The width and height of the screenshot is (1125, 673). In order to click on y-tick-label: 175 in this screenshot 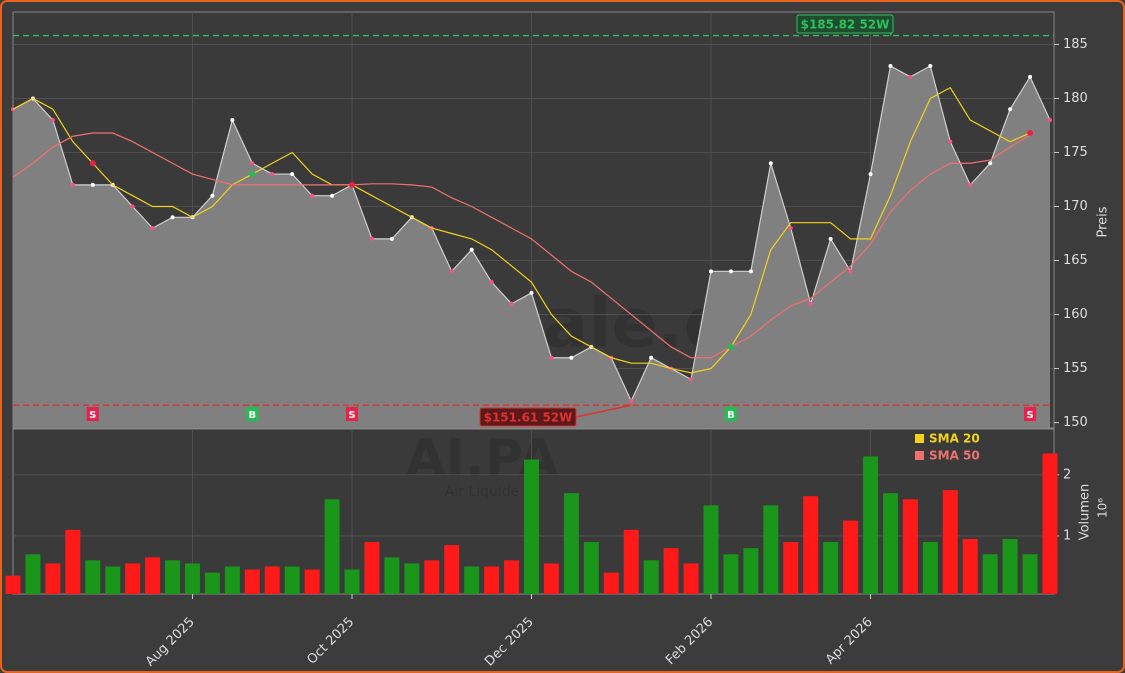, I will do `click(1075, 152)`.